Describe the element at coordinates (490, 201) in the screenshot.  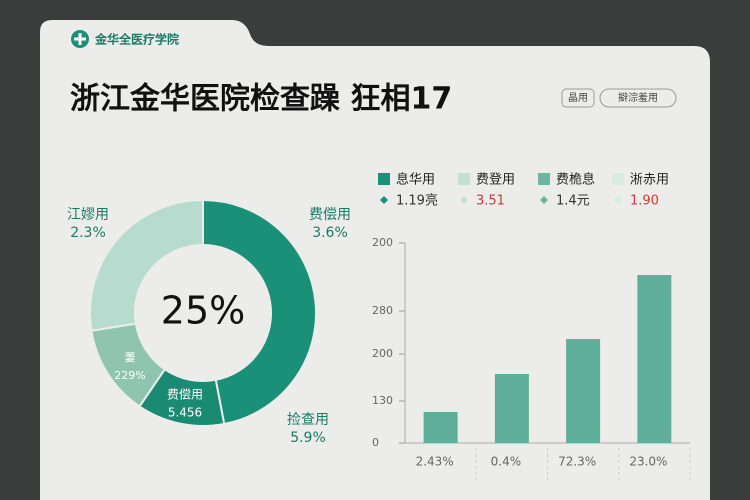
I see `legend-note: 3.51` at that location.